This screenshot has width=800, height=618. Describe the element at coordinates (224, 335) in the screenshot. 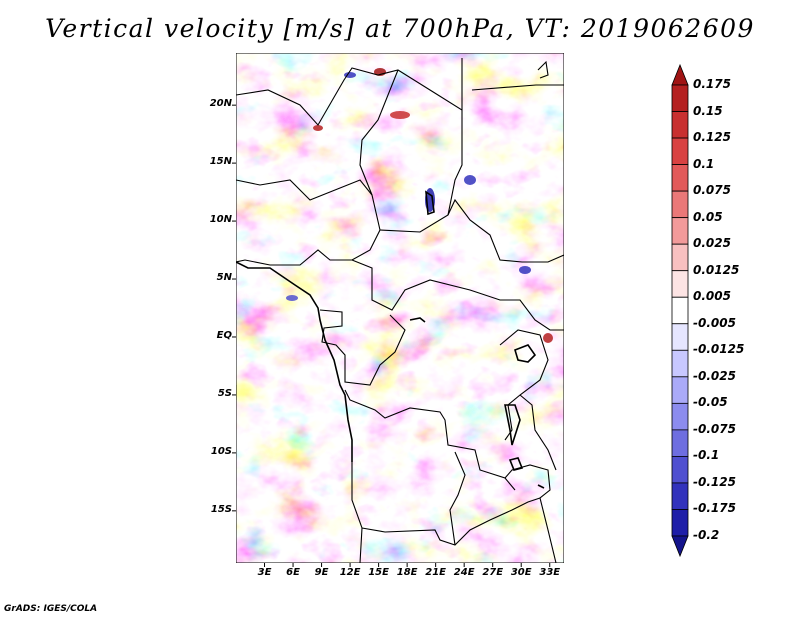

I see `y-tick-label: EQ` at that location.